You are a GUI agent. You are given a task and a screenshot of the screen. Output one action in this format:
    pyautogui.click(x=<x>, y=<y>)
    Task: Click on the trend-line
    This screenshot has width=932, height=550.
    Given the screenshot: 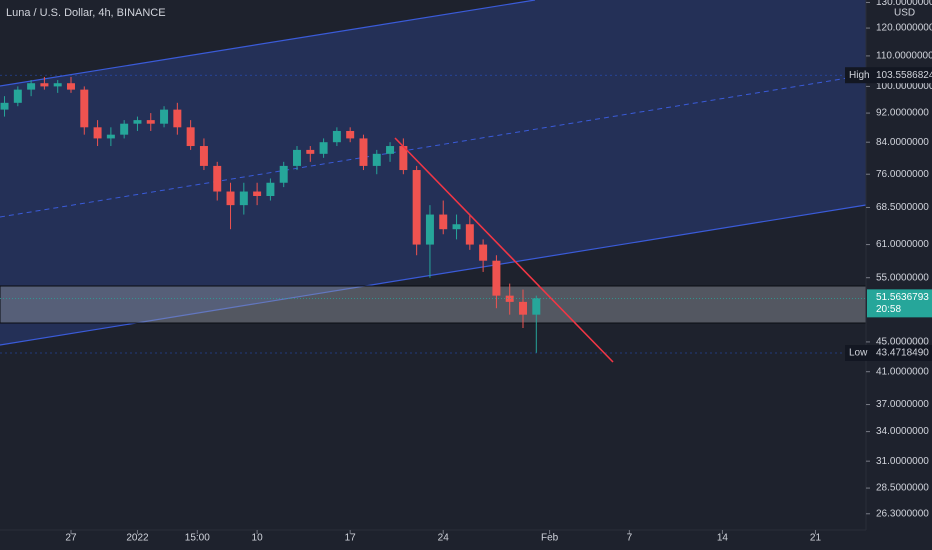 What is the action you would take?
    pyautogui.click(x=504, y=250)
    